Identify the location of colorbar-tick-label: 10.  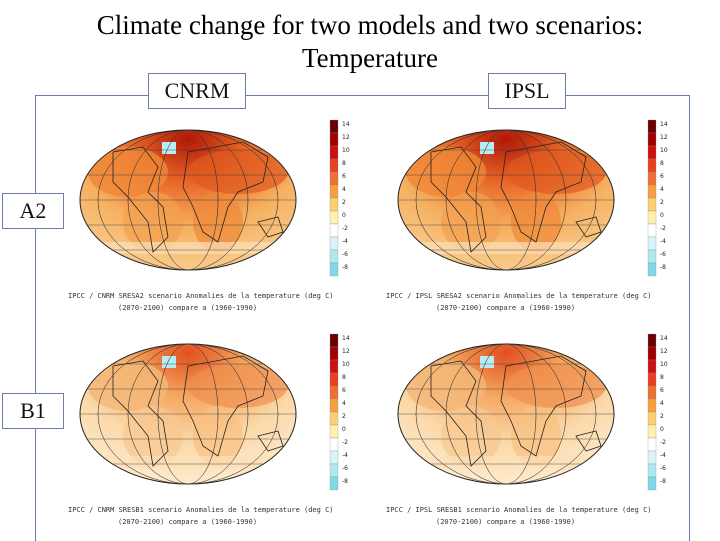
(664, 150).